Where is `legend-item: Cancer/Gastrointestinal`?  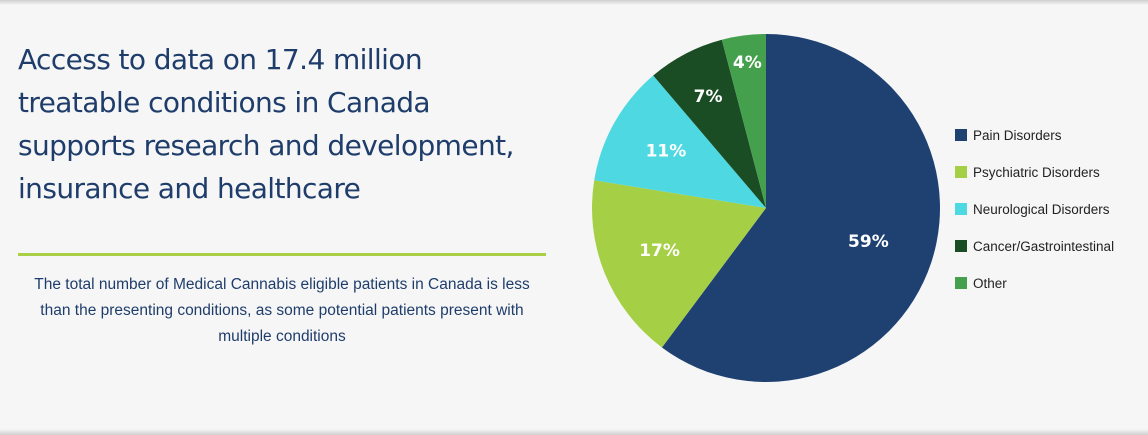
legend-item: Cancer/Gastrointestinal is located at coordinates (1034, 246).